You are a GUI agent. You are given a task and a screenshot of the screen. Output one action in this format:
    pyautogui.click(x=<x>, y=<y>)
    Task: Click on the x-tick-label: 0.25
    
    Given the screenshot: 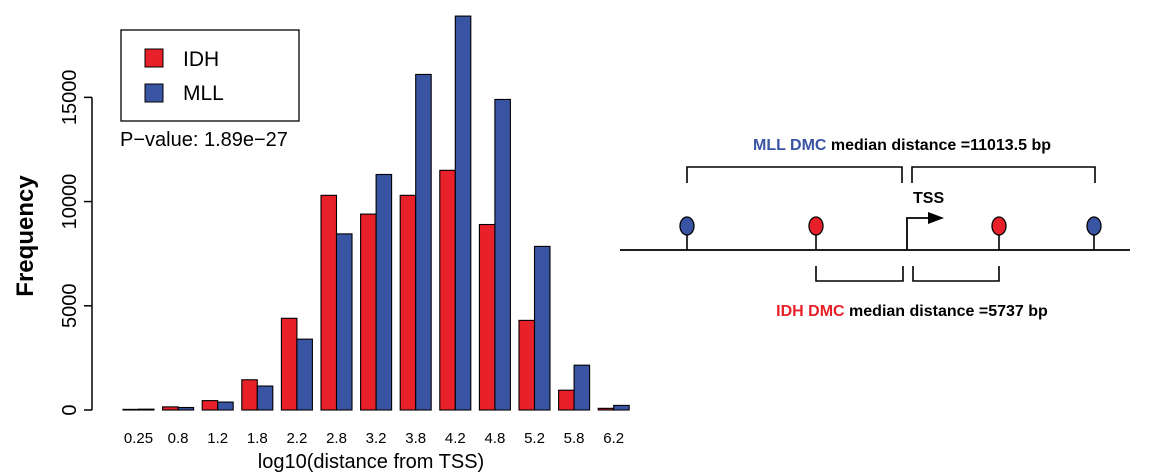 What is the action you would take?
    pyautogui.click(x=138, y=438)
    